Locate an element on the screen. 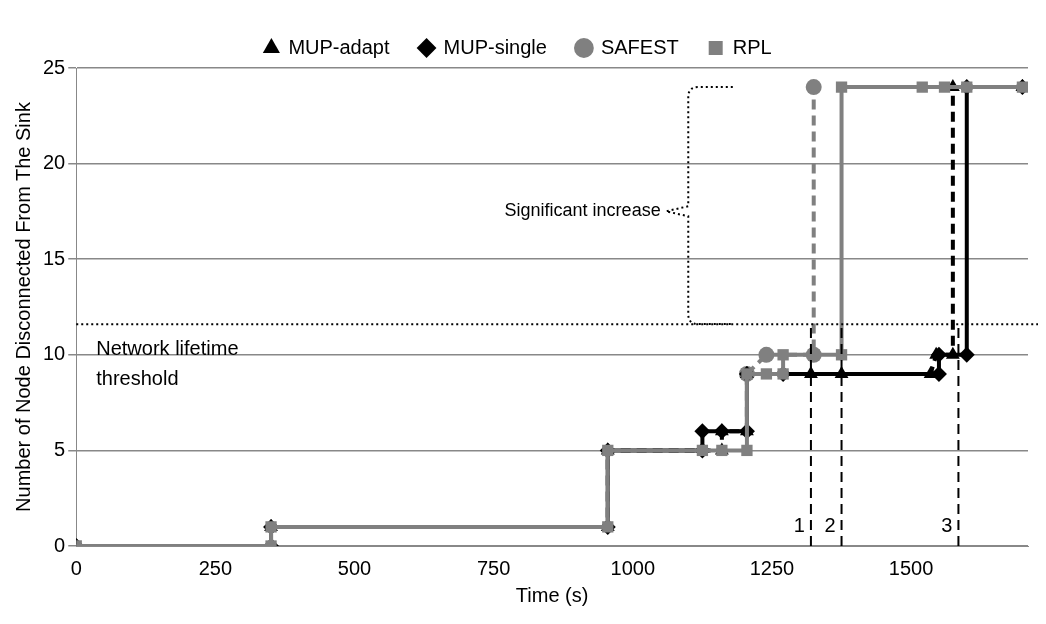 The width and height of the screenshot is (1046, 624). y-axis-title: Number of Node Disconnected From The Sink is located at coordinates (22, 306).